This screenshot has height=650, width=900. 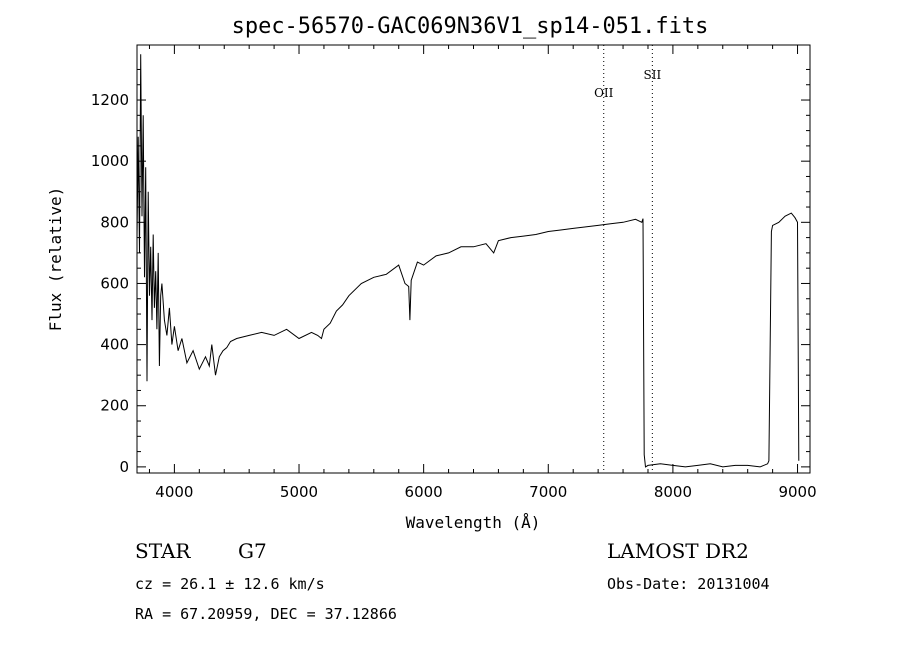 What do you see at coordinates (114, 345) in the screenshot?
I see `y-tick-label: 400` at bounding box center [114, 345].